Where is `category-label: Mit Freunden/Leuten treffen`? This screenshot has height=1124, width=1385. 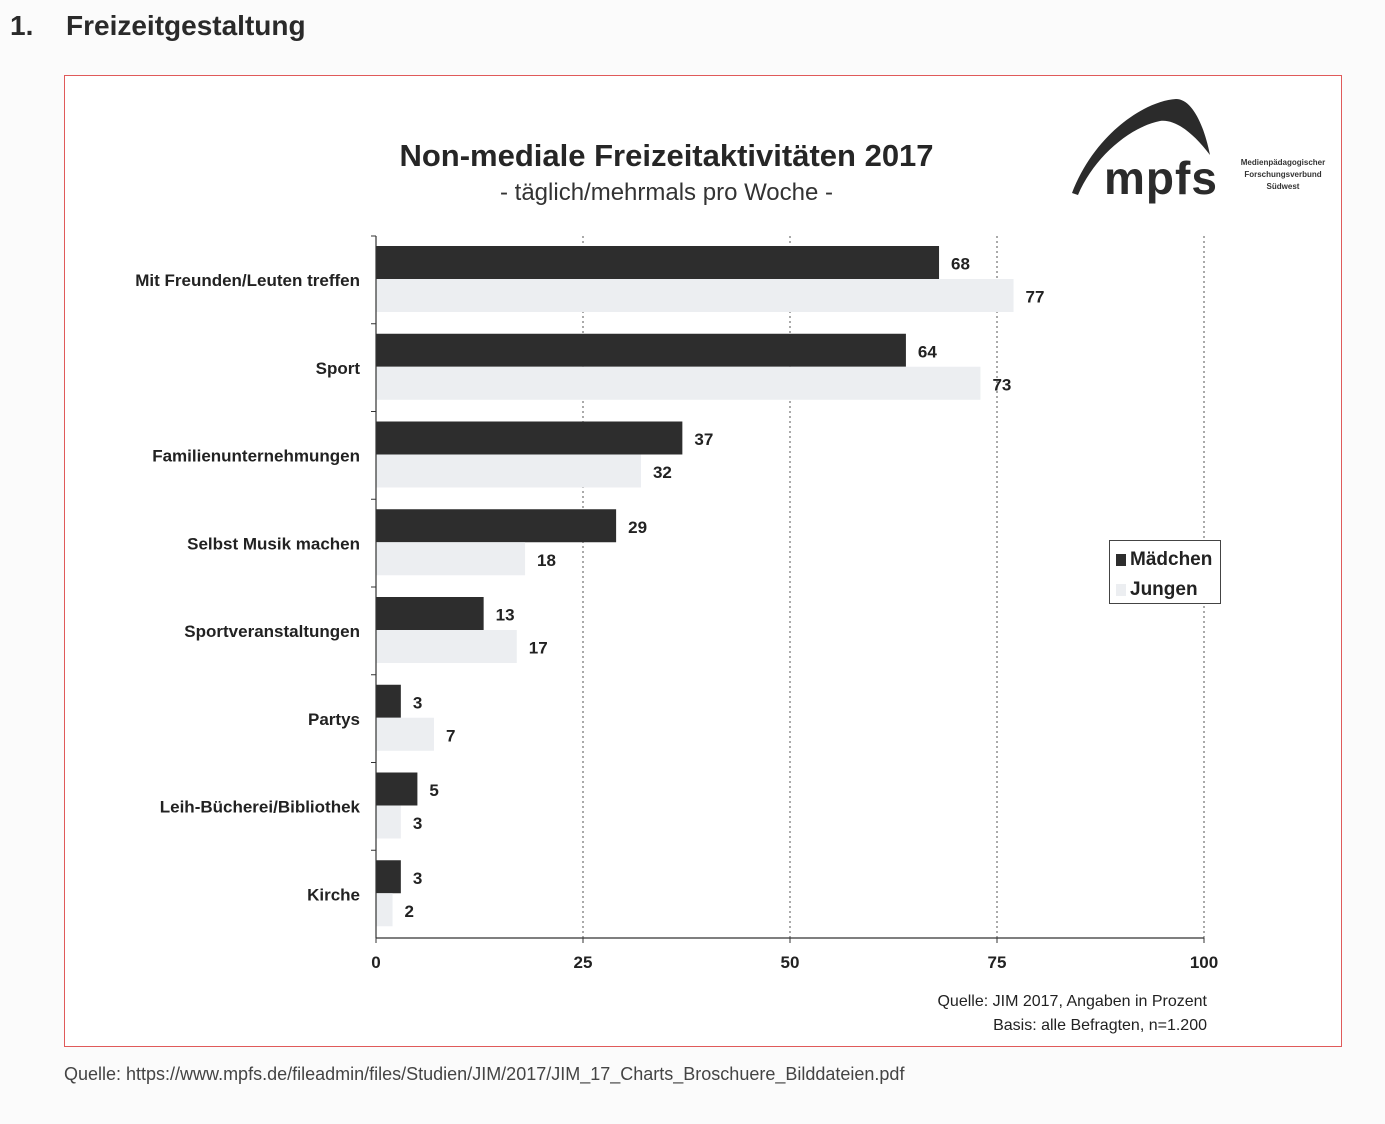
category-label: Mit Freunden/Leuten treffen is located at coordinates (247, 280).